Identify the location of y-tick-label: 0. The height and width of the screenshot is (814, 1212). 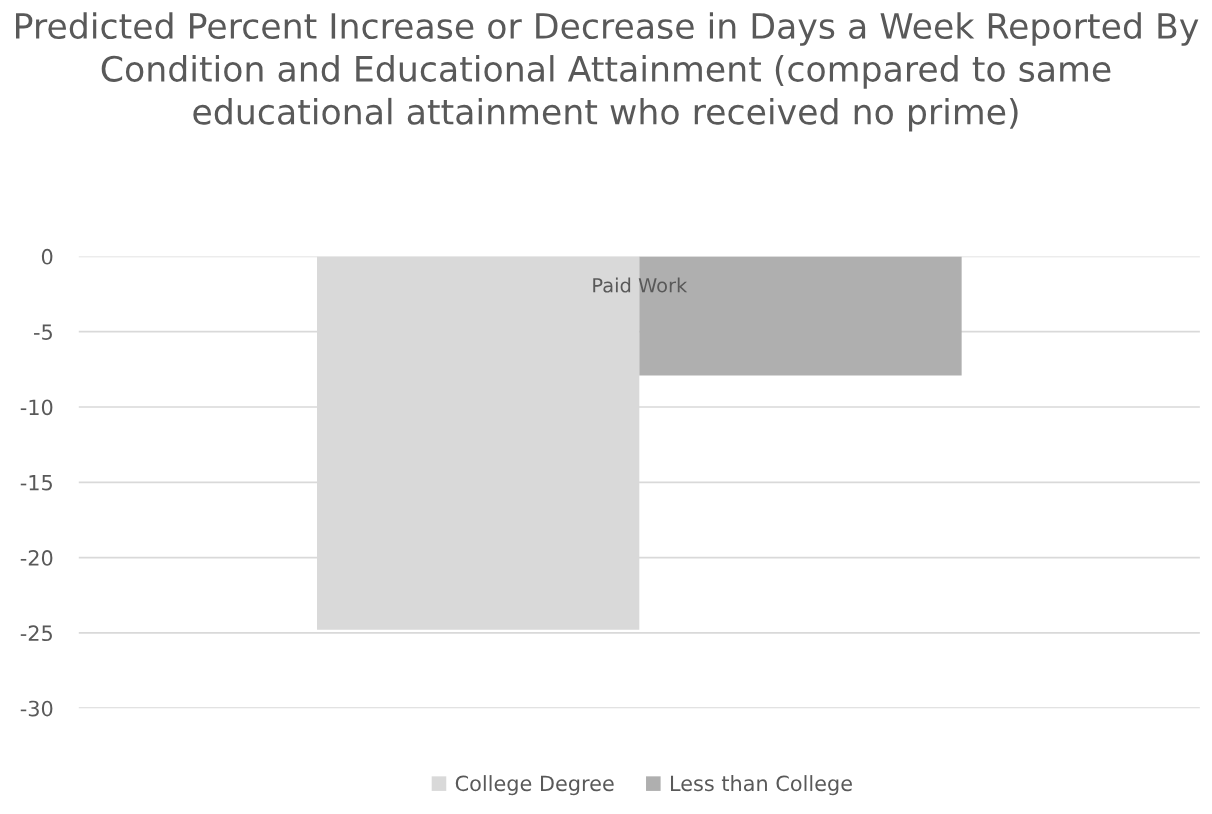
(47, 256).